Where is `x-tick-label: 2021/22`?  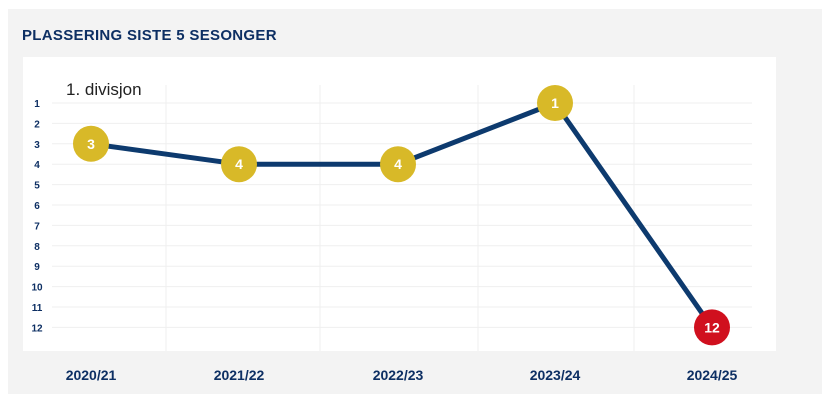 x-tick-label: 2021/22 is located at coordinates (239, 375).